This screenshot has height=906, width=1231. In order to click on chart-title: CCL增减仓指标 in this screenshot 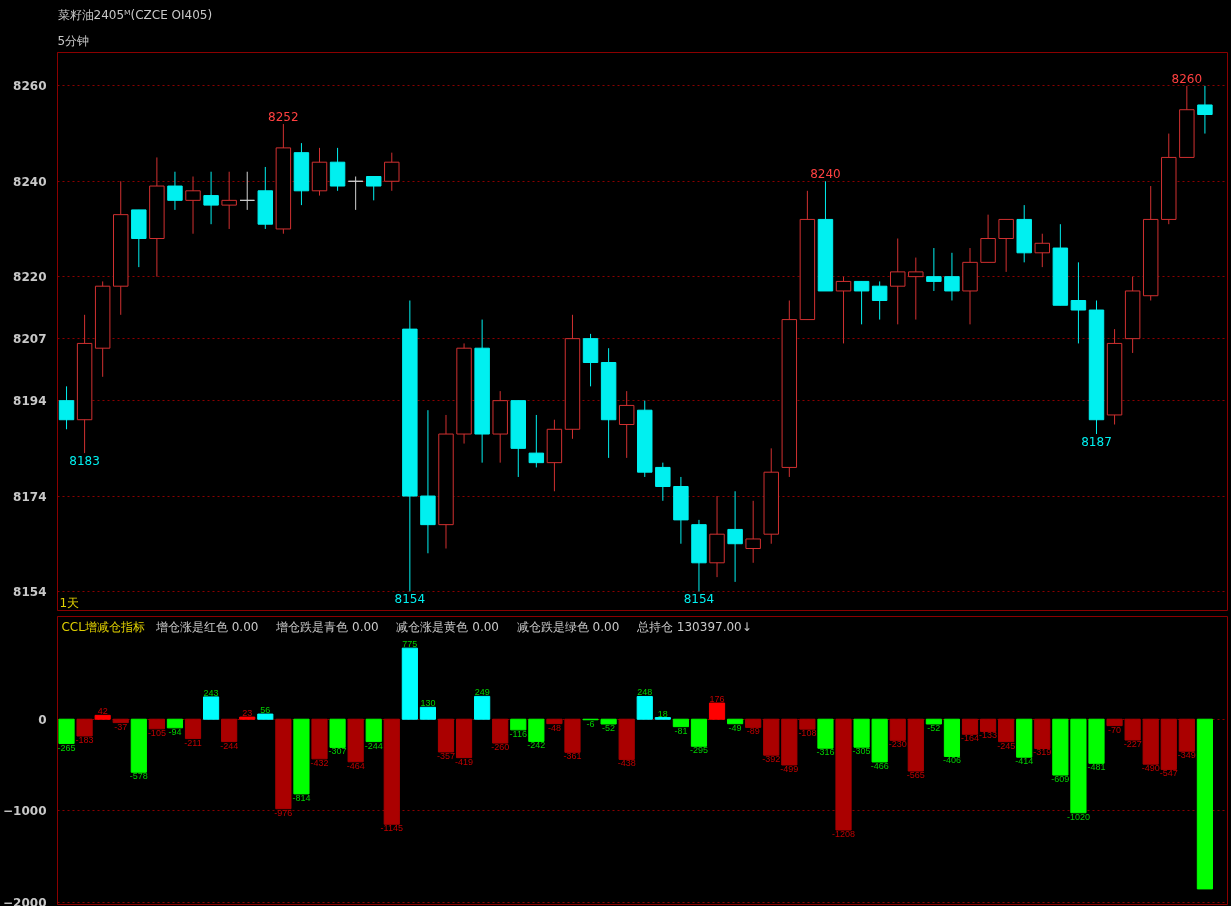, I will do `click(103, 626)`.